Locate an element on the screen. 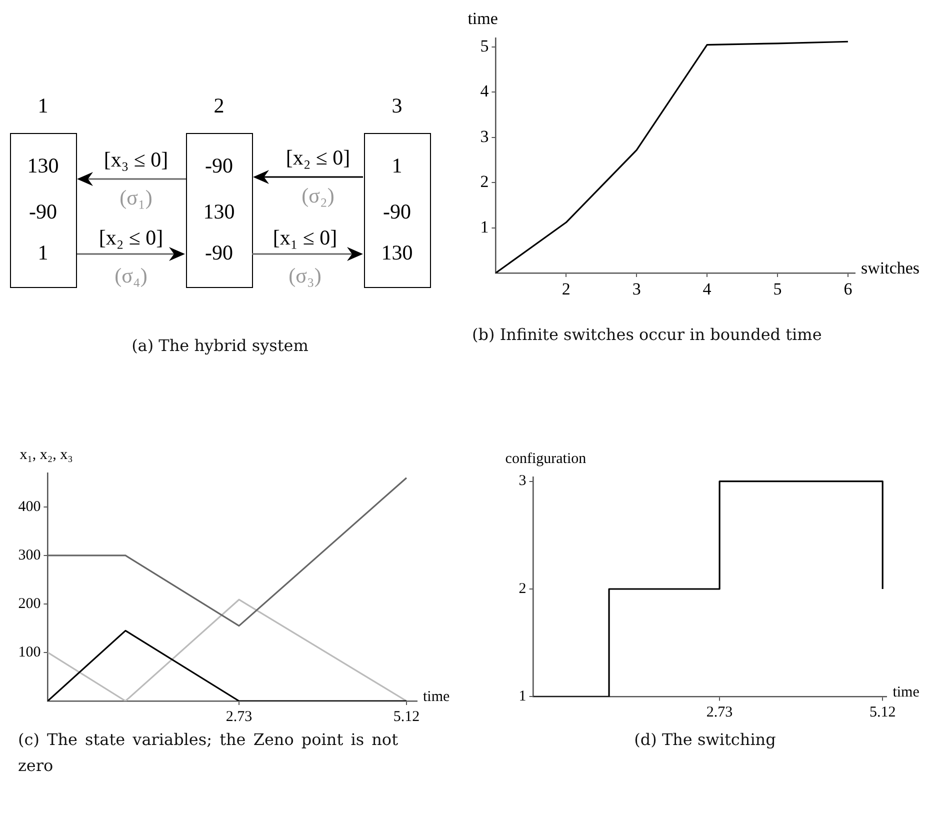 The width and height of the screenshot is (935, 817). y-axis-title: configuration is located at coordinates (546, 459).